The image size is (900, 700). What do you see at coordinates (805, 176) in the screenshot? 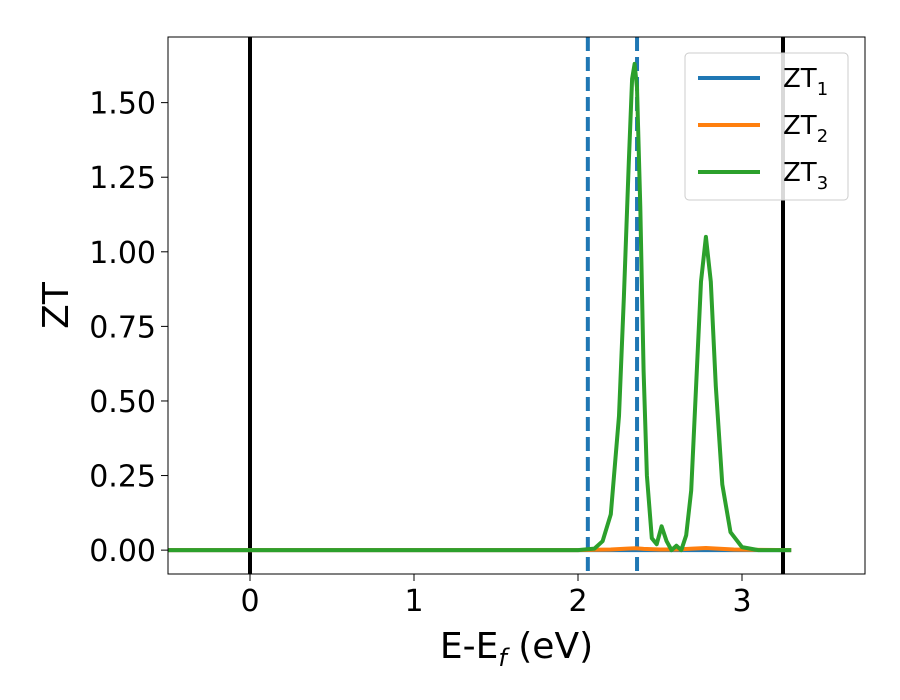
I see `legend-label-zt3: ZT3` at bounding box center [805, 176].